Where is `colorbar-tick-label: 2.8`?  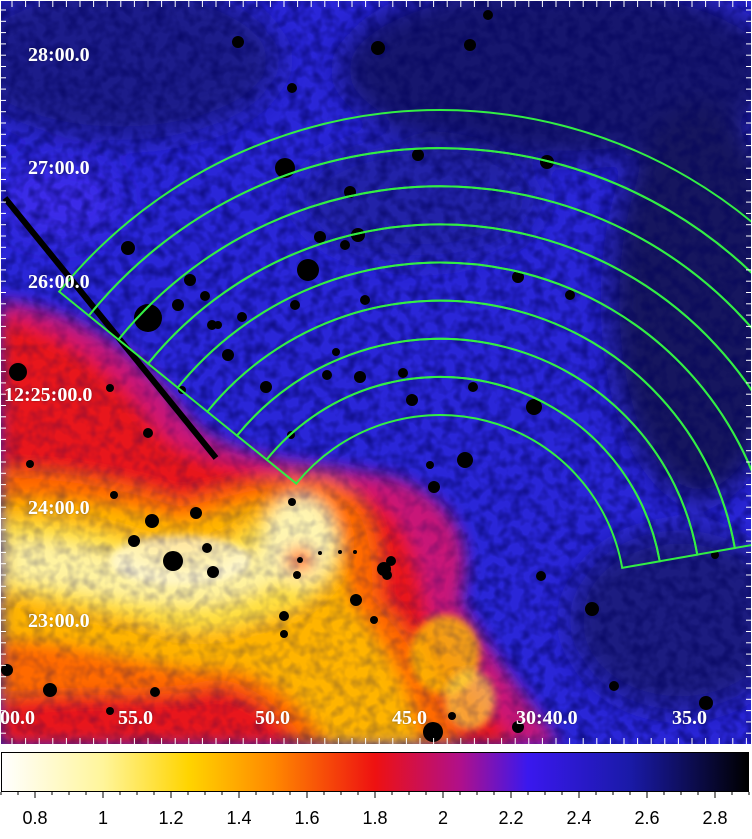
colorbar-tick-label: 2.8 is located at coordinates (715, 818).